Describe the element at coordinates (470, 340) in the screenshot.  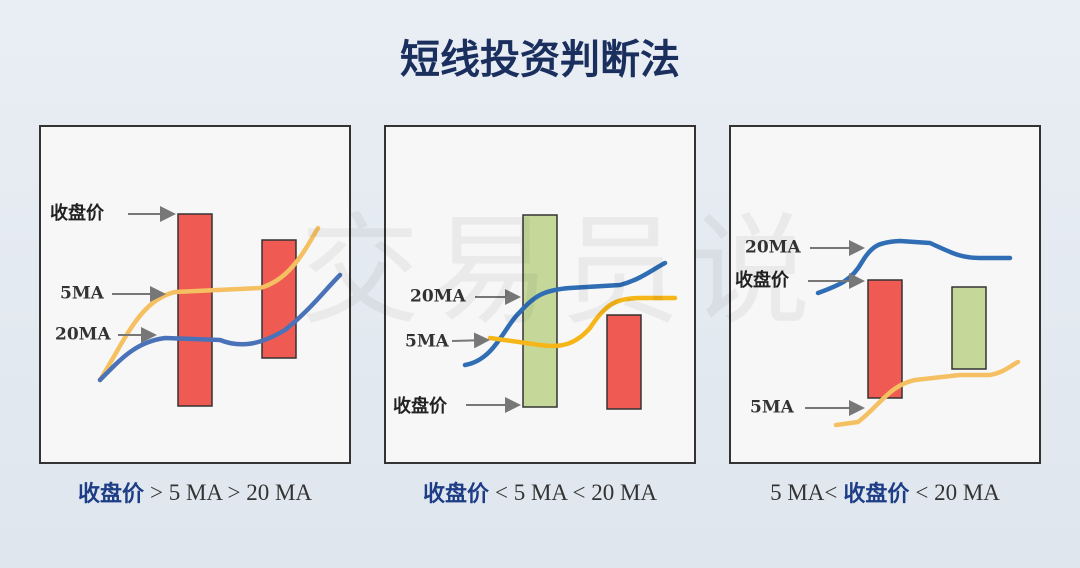
I see `arrow` at that location.